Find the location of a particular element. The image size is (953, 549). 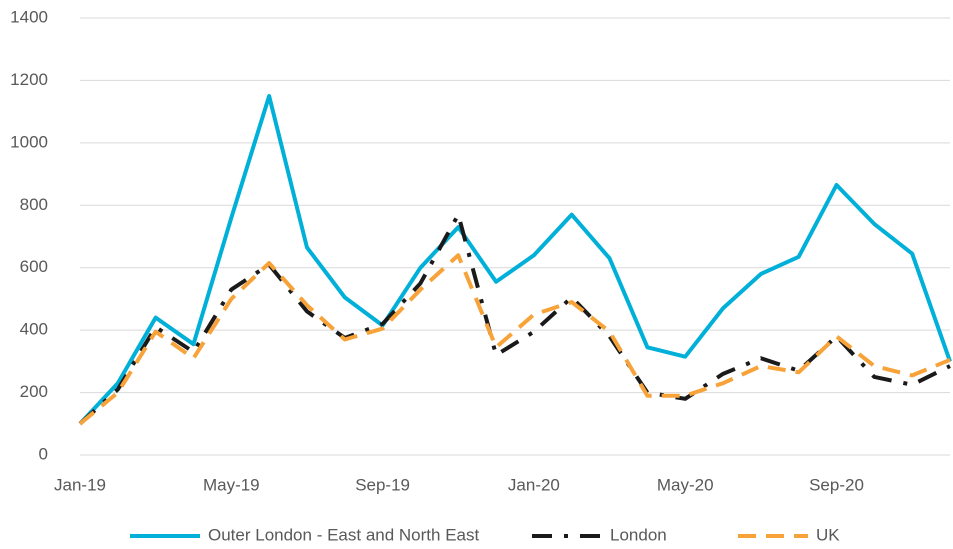

x-tick-label: Sep-20 is located at coordinates (836, 484).